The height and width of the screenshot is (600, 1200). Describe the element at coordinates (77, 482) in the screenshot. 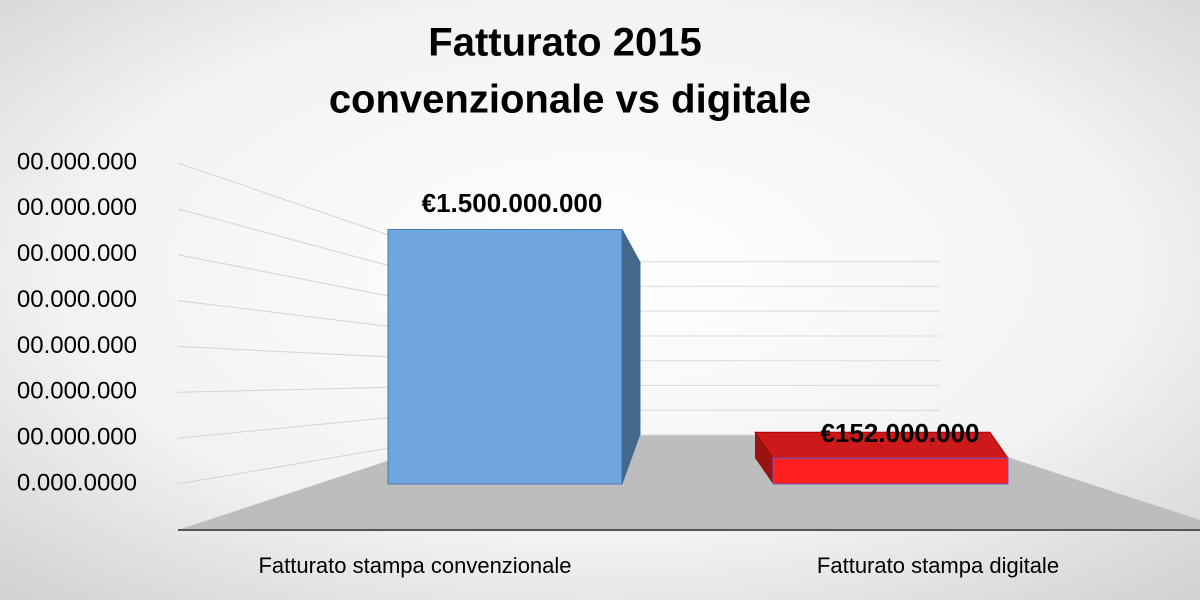

I see `y-tick-label: 0.000.0000` at that location.